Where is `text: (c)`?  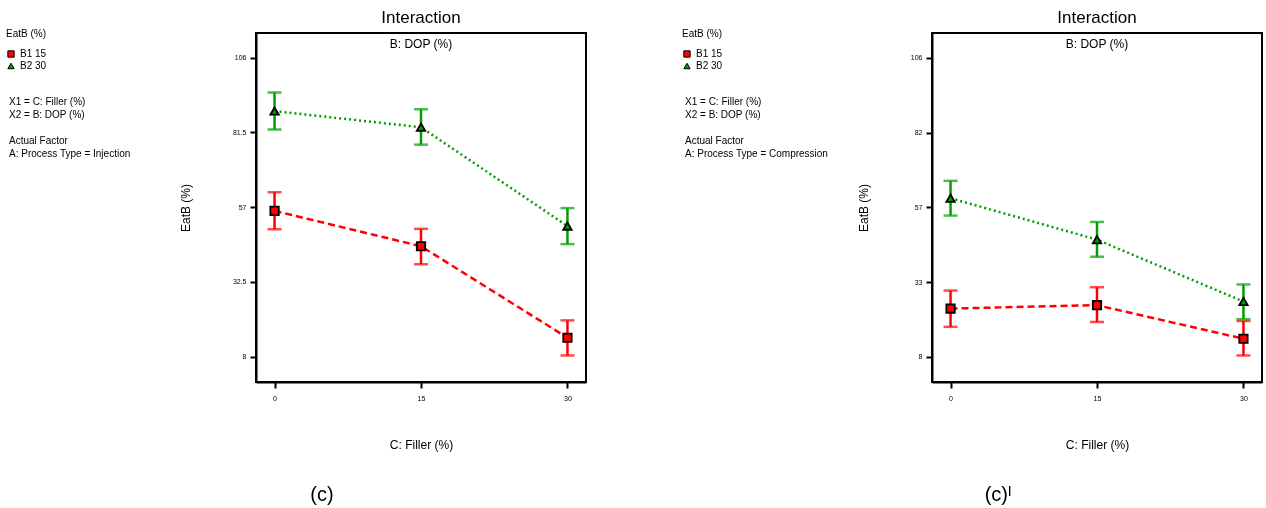 text: (c) is located at coordinates (322, 494).